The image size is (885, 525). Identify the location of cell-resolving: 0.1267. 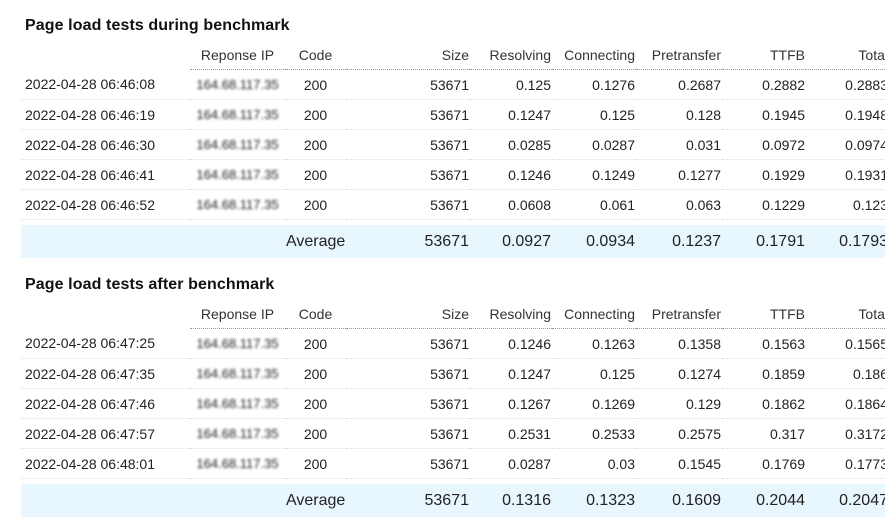
(511, 403).